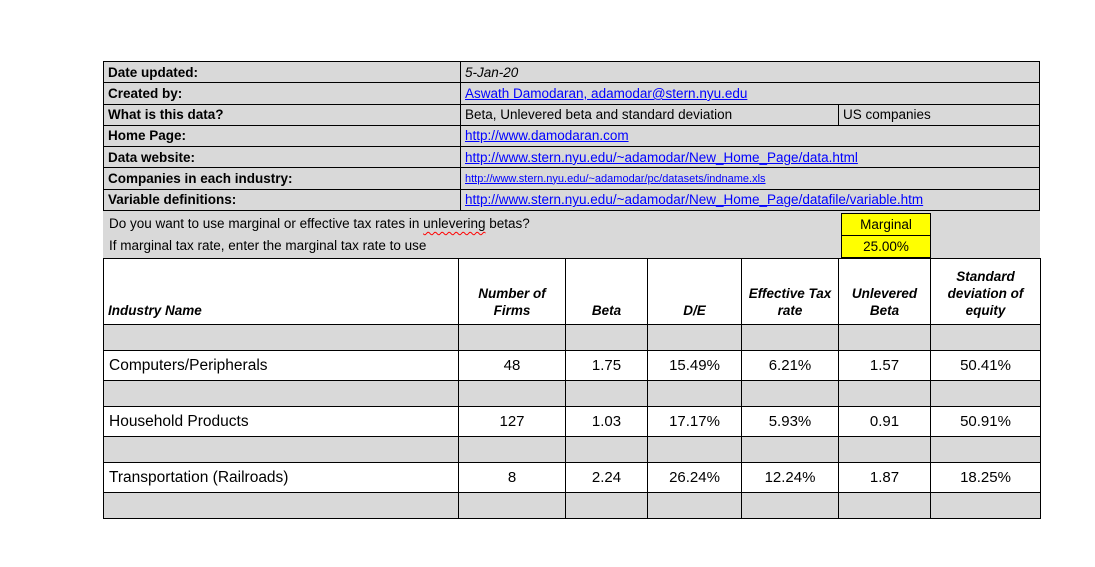 This screenshot has height=567, width=1095. What do you see at coordinates (281, 366) in the screenshot?
I see `industry-name-cell: Computers/Peripherals` at bounding box center [281, 366].